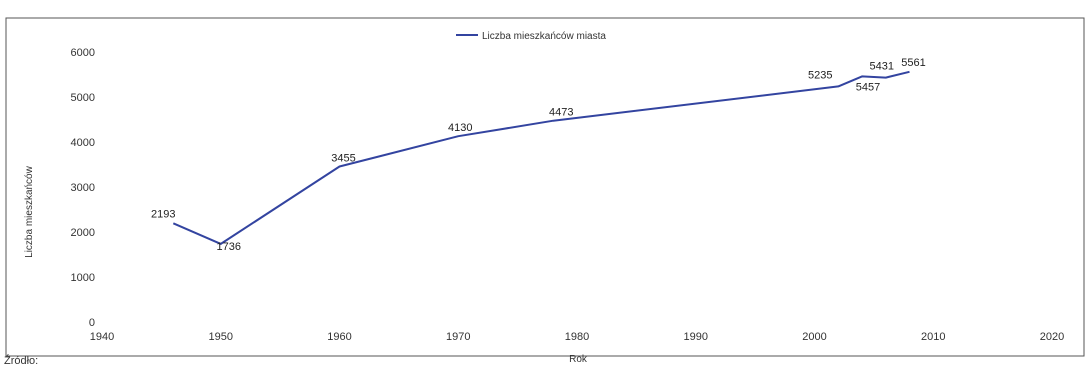  I want to click on data-label: 3455, so click(343, 159).